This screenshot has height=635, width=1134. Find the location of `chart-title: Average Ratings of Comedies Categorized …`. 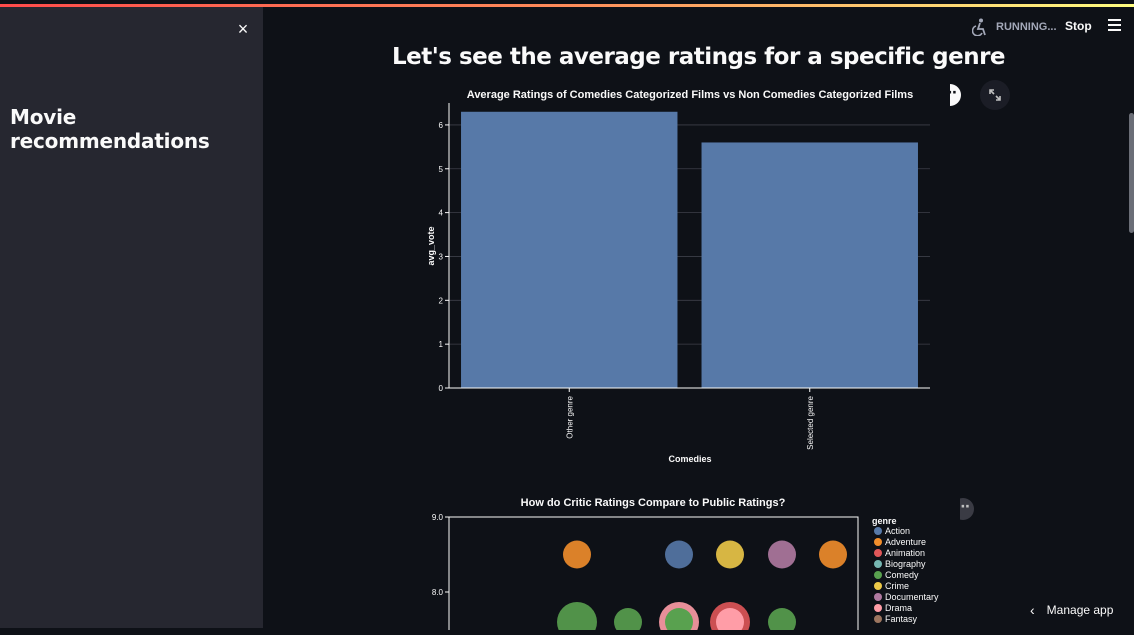

chart-title: Average Ratings of Comedies Categorized … is located at coordinates (690, 95).